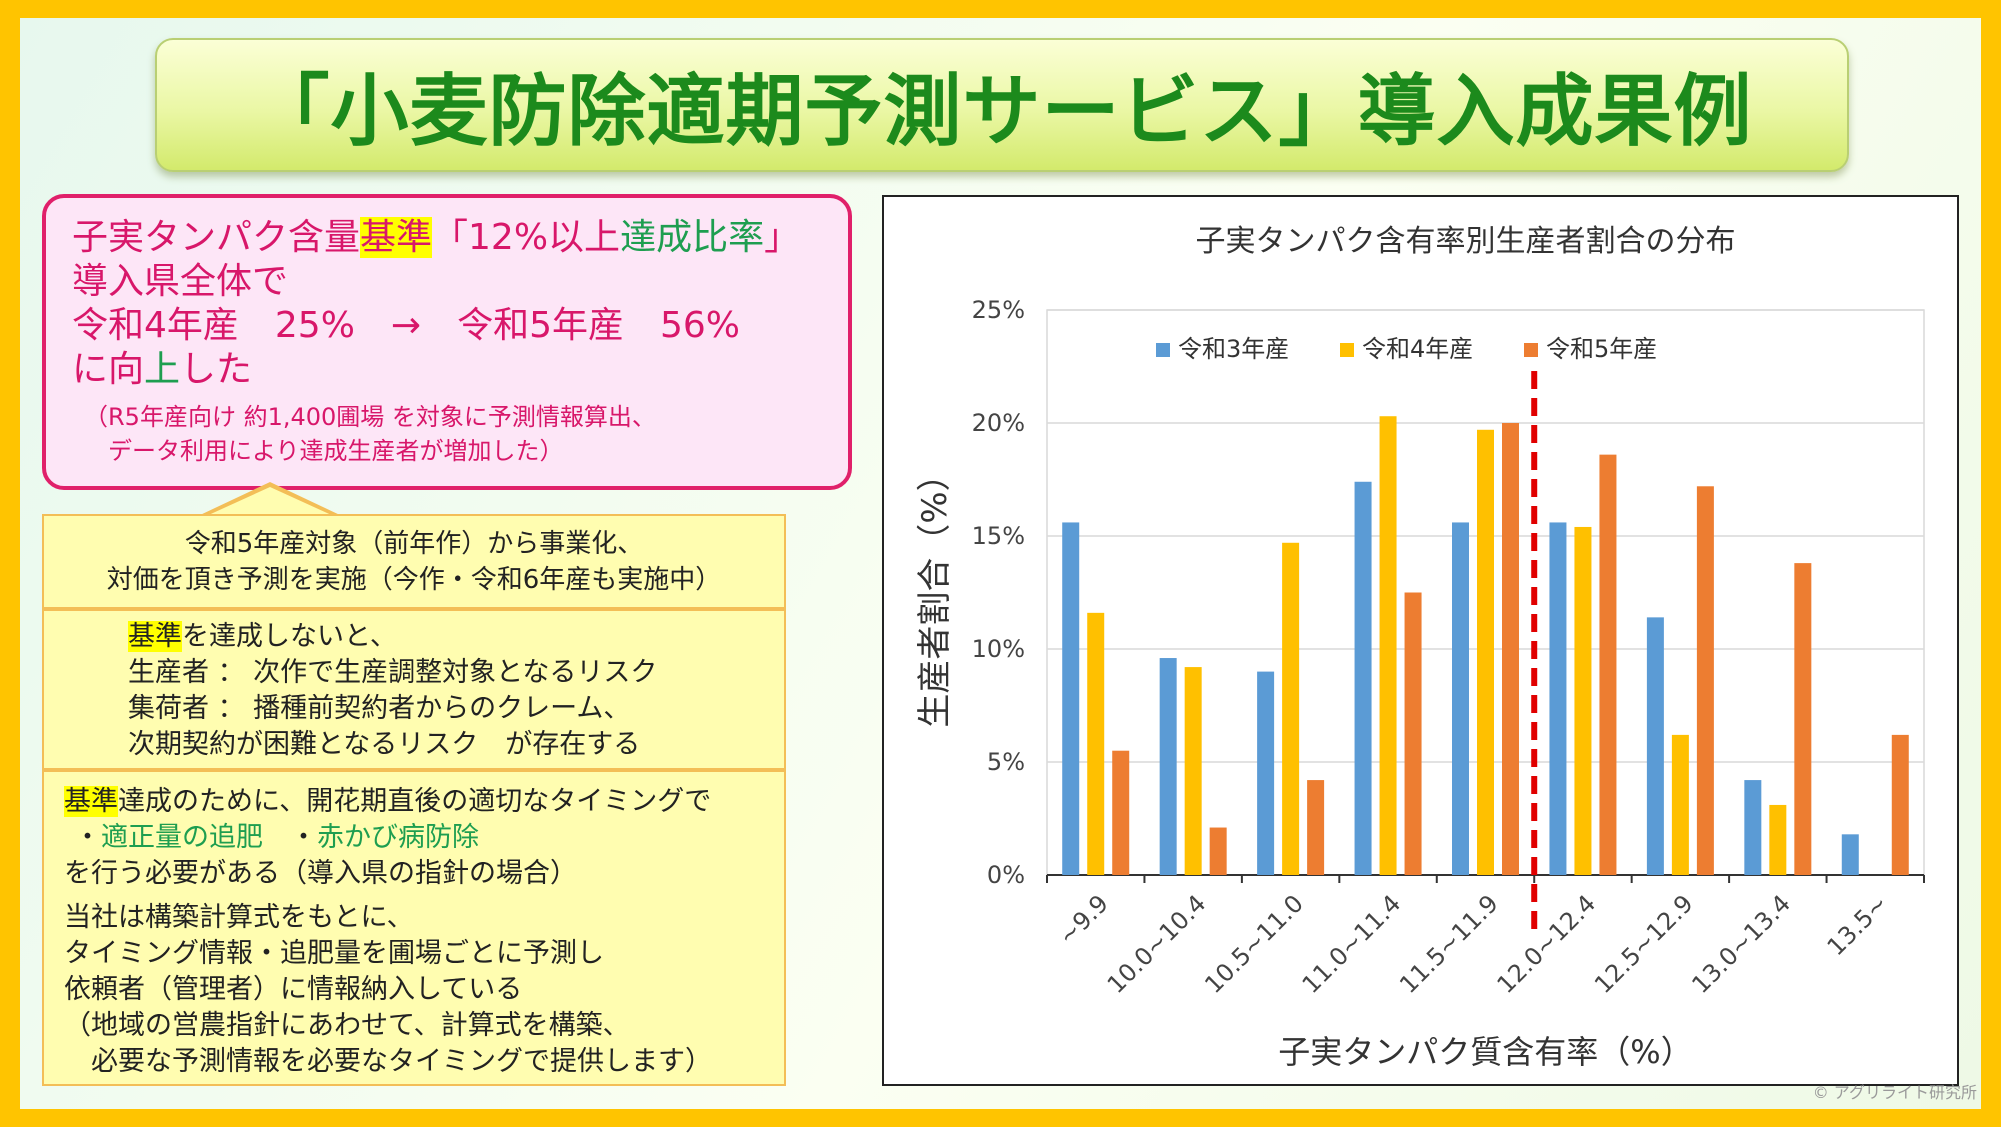 This screenshot has height=1127, width=2001. I want to click on callout-line: 令和5年産対象（前年作）から事業化、, so click(414, 544).